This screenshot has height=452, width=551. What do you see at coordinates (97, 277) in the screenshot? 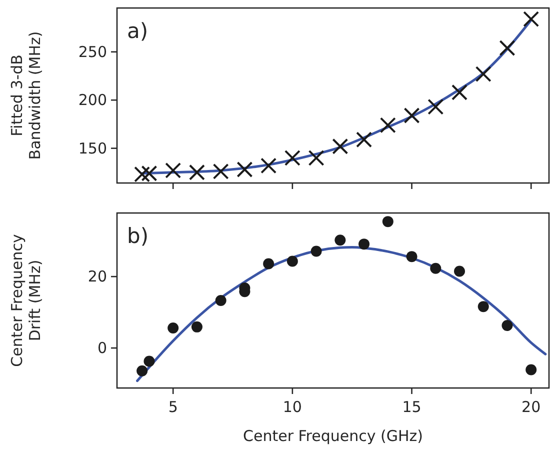
I see `y-tick-label: 20` at bounding box center [97, 277].